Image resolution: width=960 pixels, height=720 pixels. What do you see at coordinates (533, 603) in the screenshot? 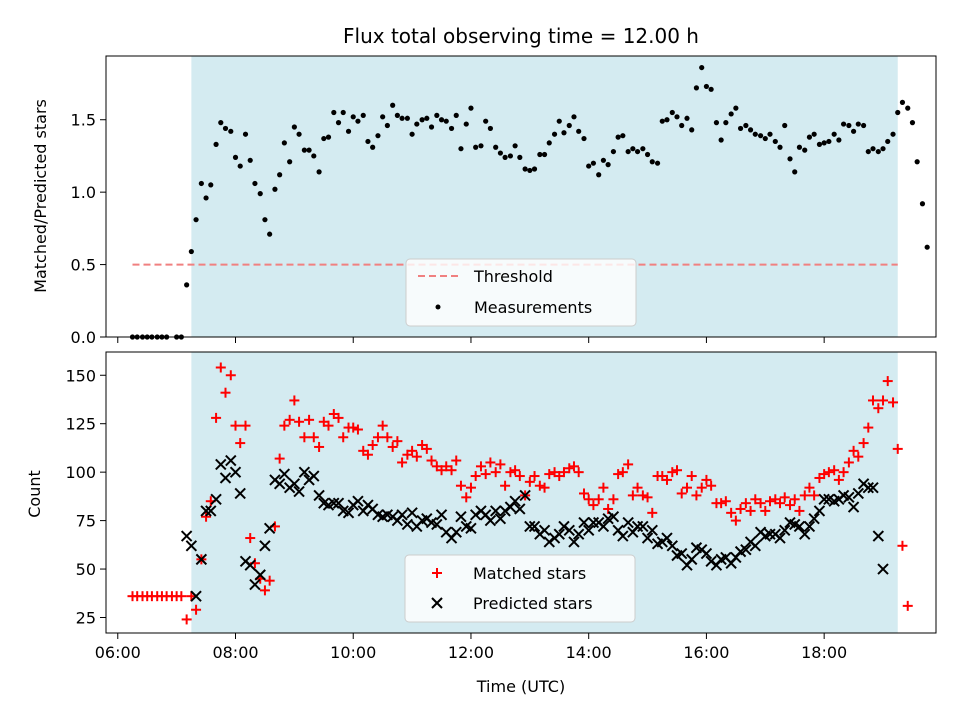
I see `legend-predicted-label: Predicted stars` at bounding box center [533, 603].